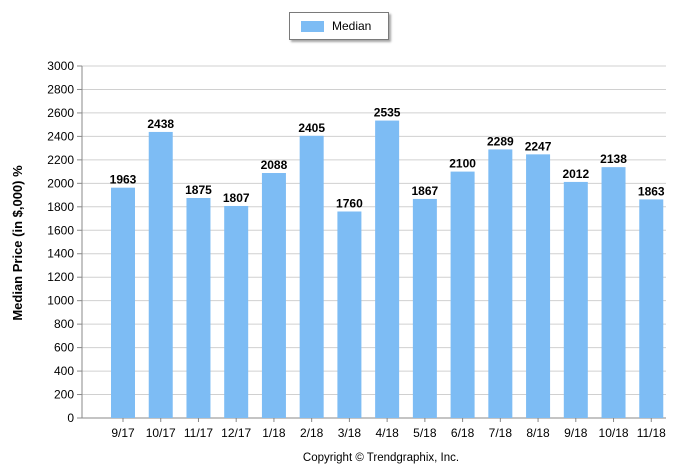 This screenshot has height=474, width=699. What do you see at coordinates (651, 433) in the screenshot?
I see `x-tick-label: 11/18` at bounding box center [651, 433].